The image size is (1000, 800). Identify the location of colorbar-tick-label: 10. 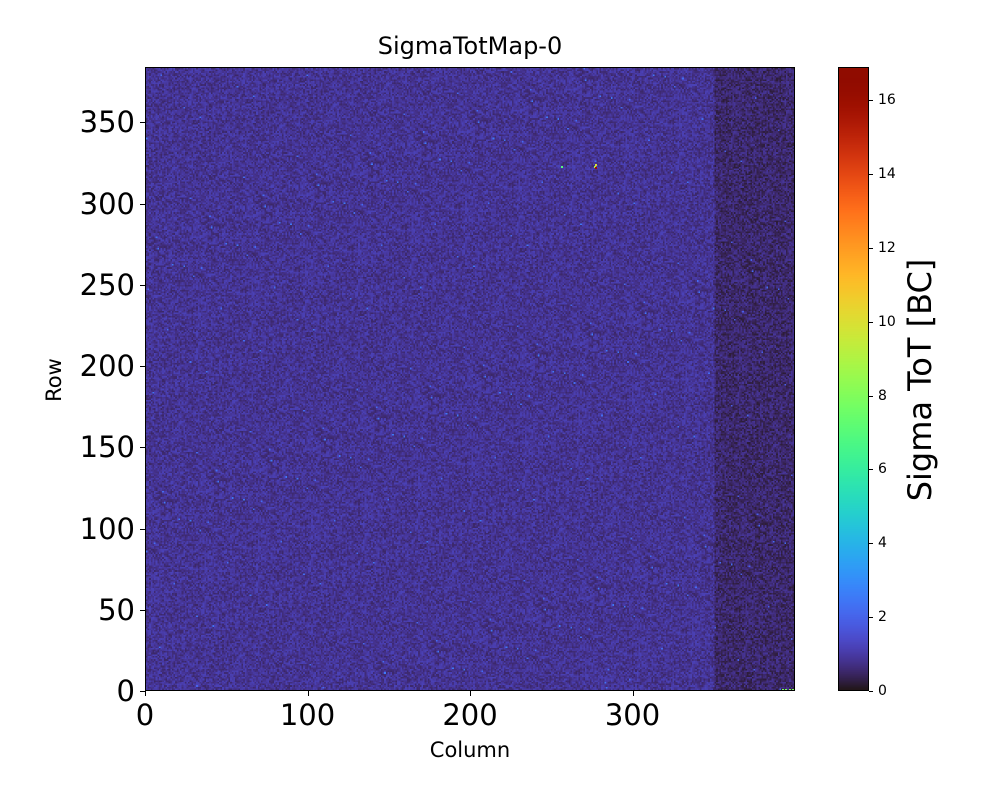
(887, 321).